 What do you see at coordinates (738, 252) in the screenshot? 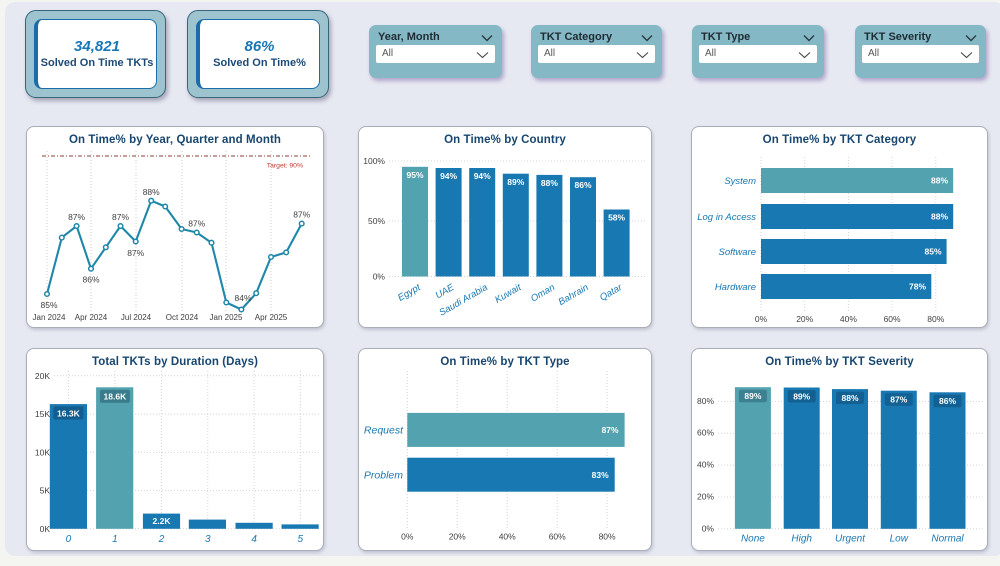
I see `svg-text: Software` at bounding box center [738, 252].